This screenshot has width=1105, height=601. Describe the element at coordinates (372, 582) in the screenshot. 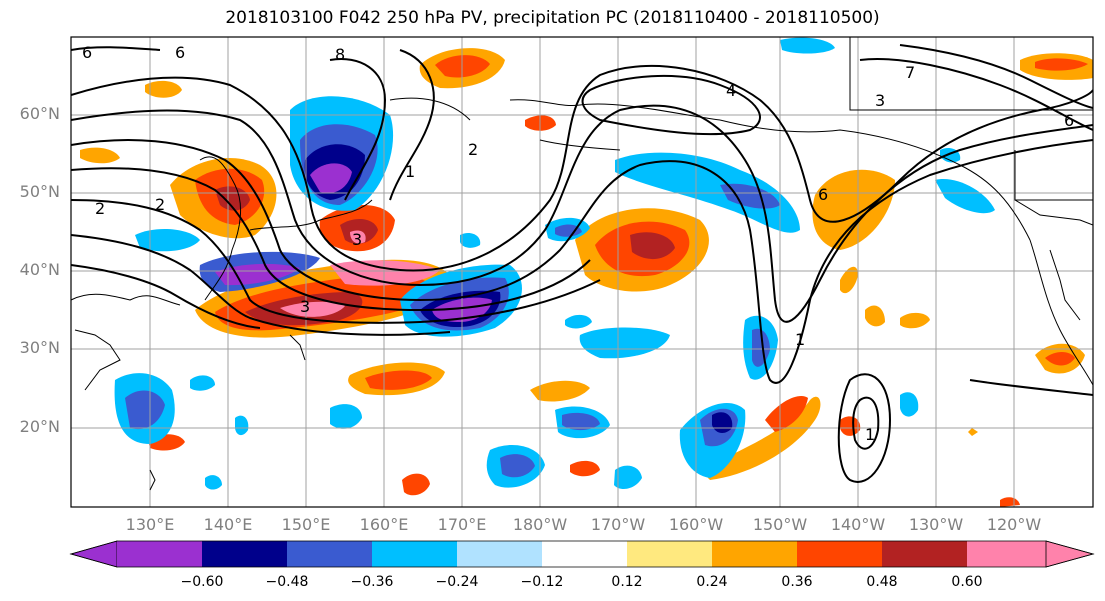

I see `colorbar-tick: −0.36` at that location.